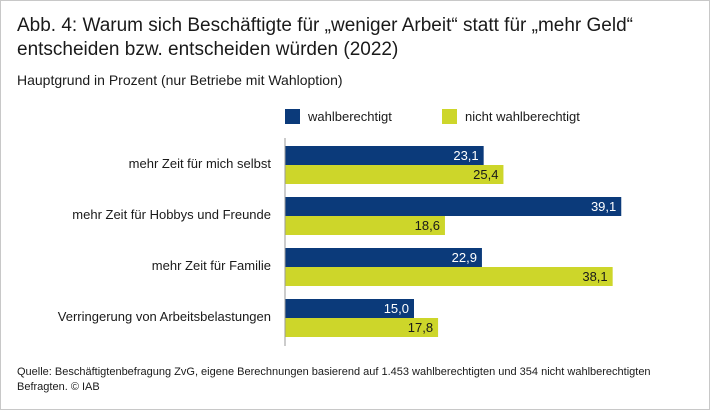 The height and width of the screenshot is (410, 710). I want to click on category-label: Verringerung von Arbeitsbelastungen, so click(164, 316).